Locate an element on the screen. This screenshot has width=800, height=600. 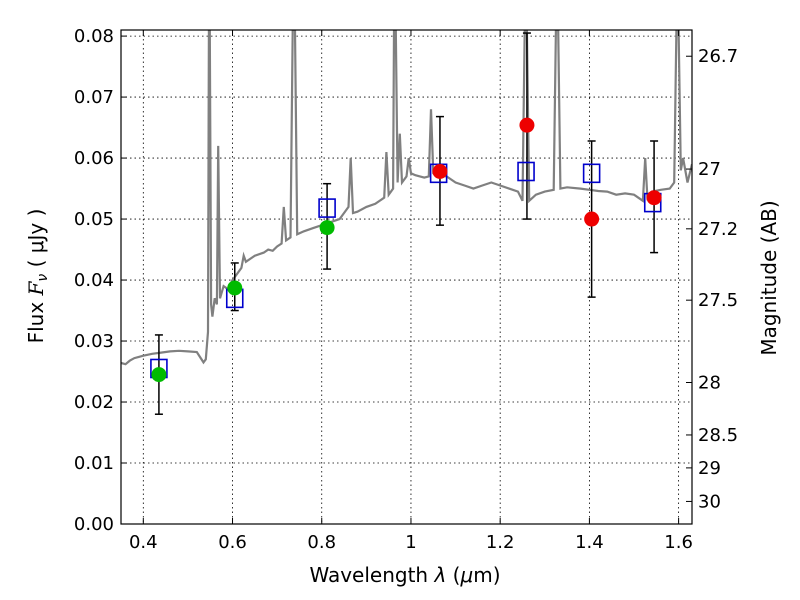
y-tick-label: 0.00 is located at coordinates (94, 524).